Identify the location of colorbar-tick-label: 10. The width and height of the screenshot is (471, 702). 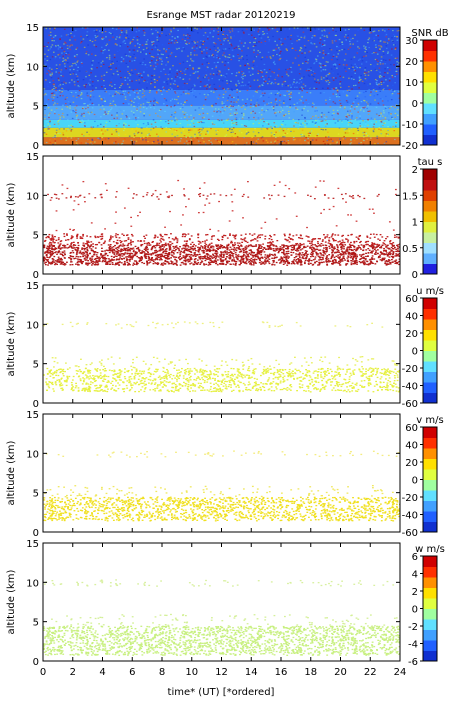
(411, 83).